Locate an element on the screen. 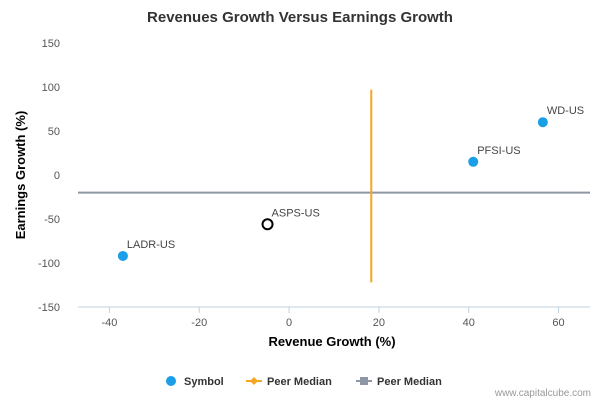 Image resolution: width=600 pixels, height=400 pixels. legend-diamond-icon is located at coordinates (254, 381).